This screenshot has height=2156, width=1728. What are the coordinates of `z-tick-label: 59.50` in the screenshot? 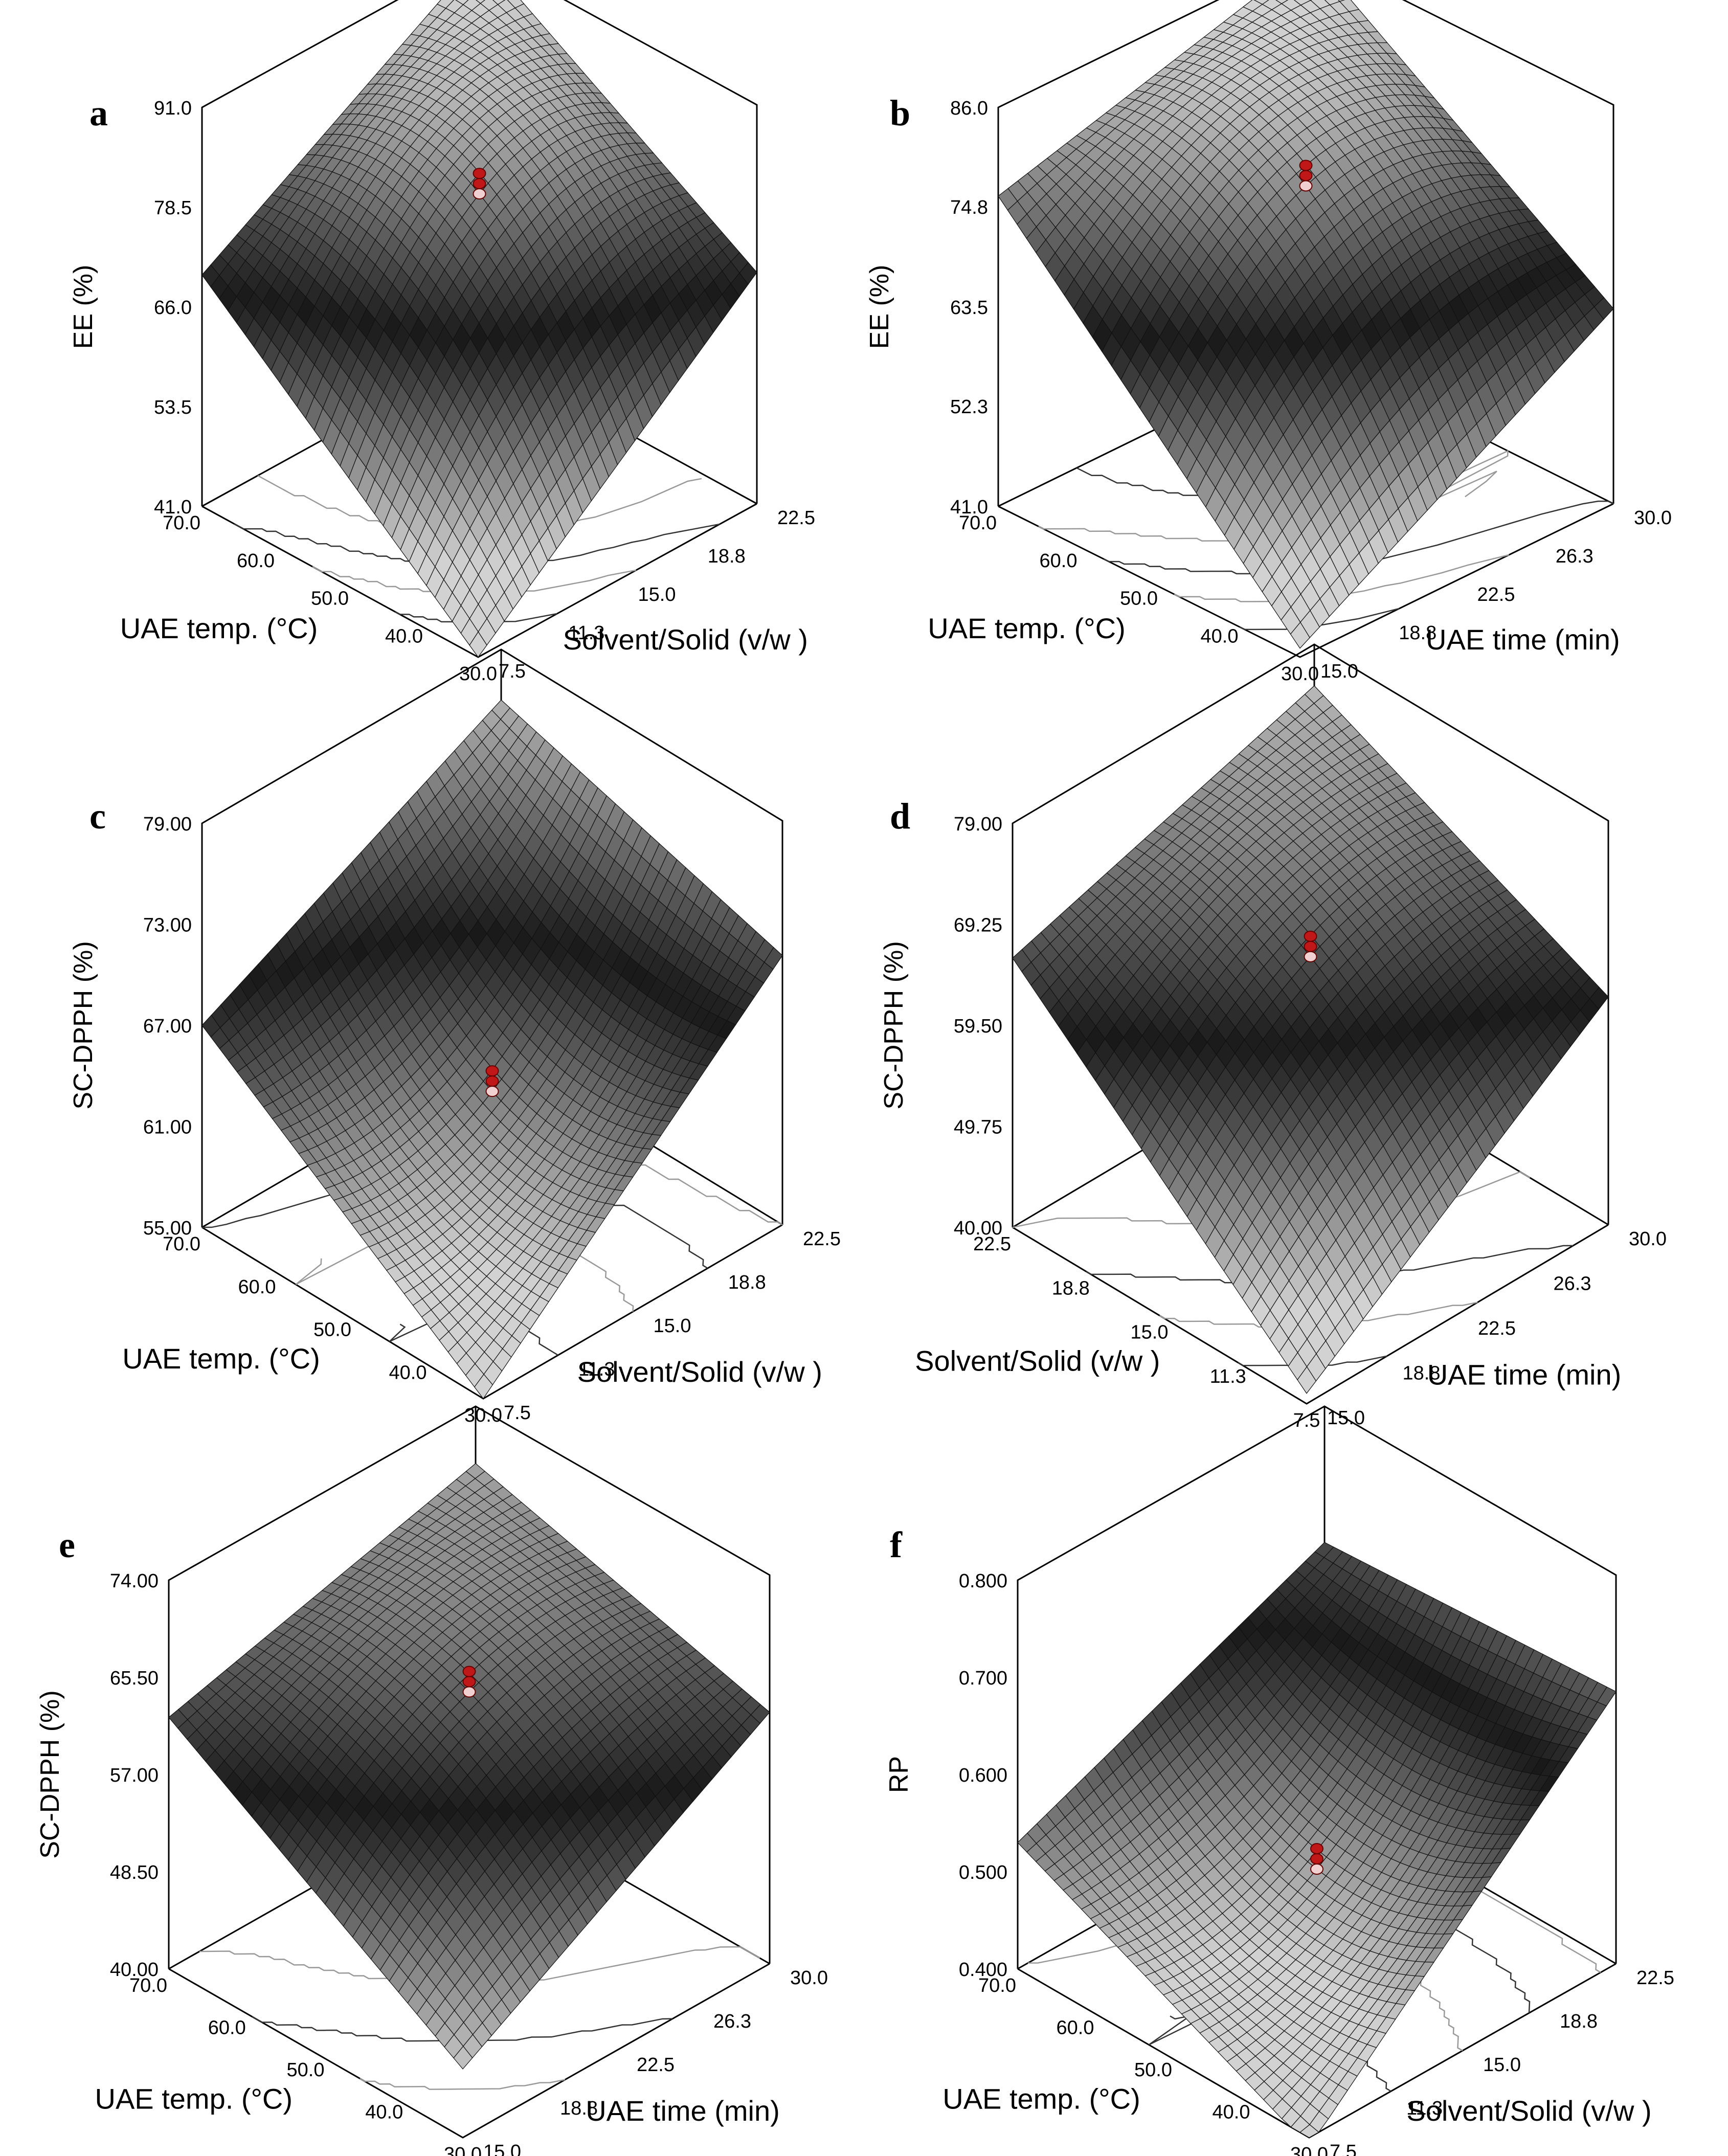 It's located at (978, 1026).